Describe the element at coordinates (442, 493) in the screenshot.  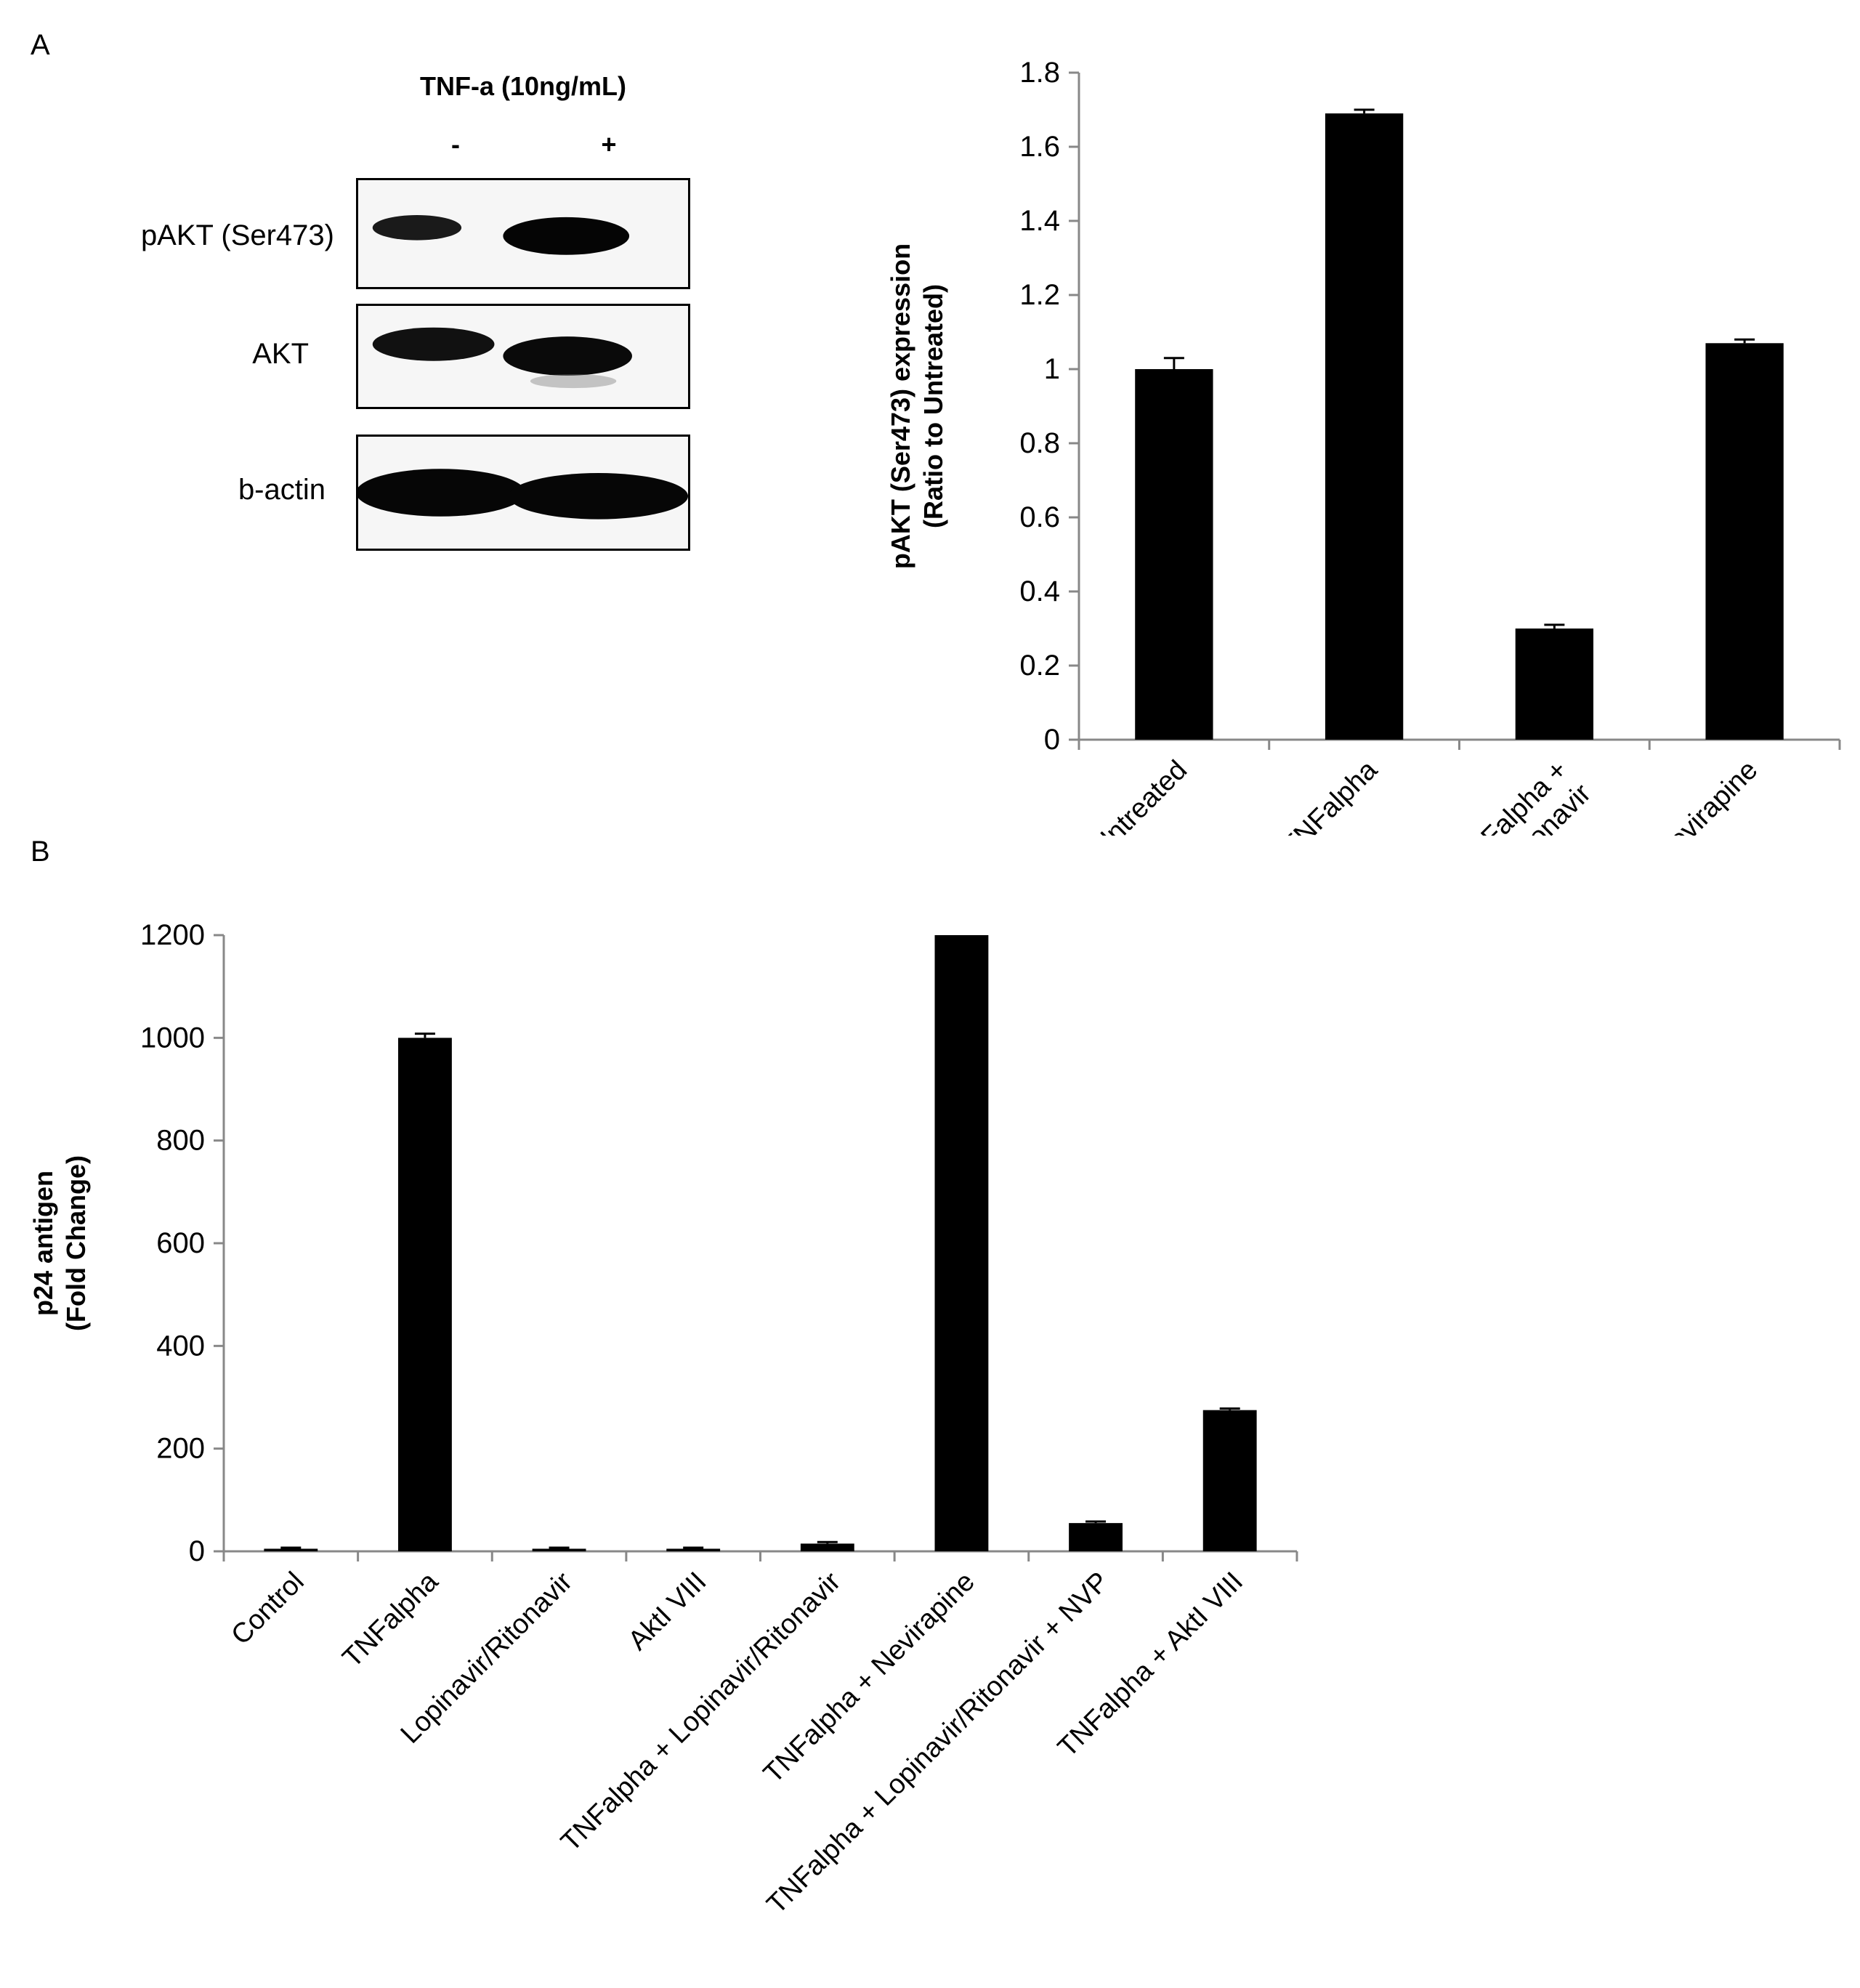
I see `band-bactin-minus` at that location.